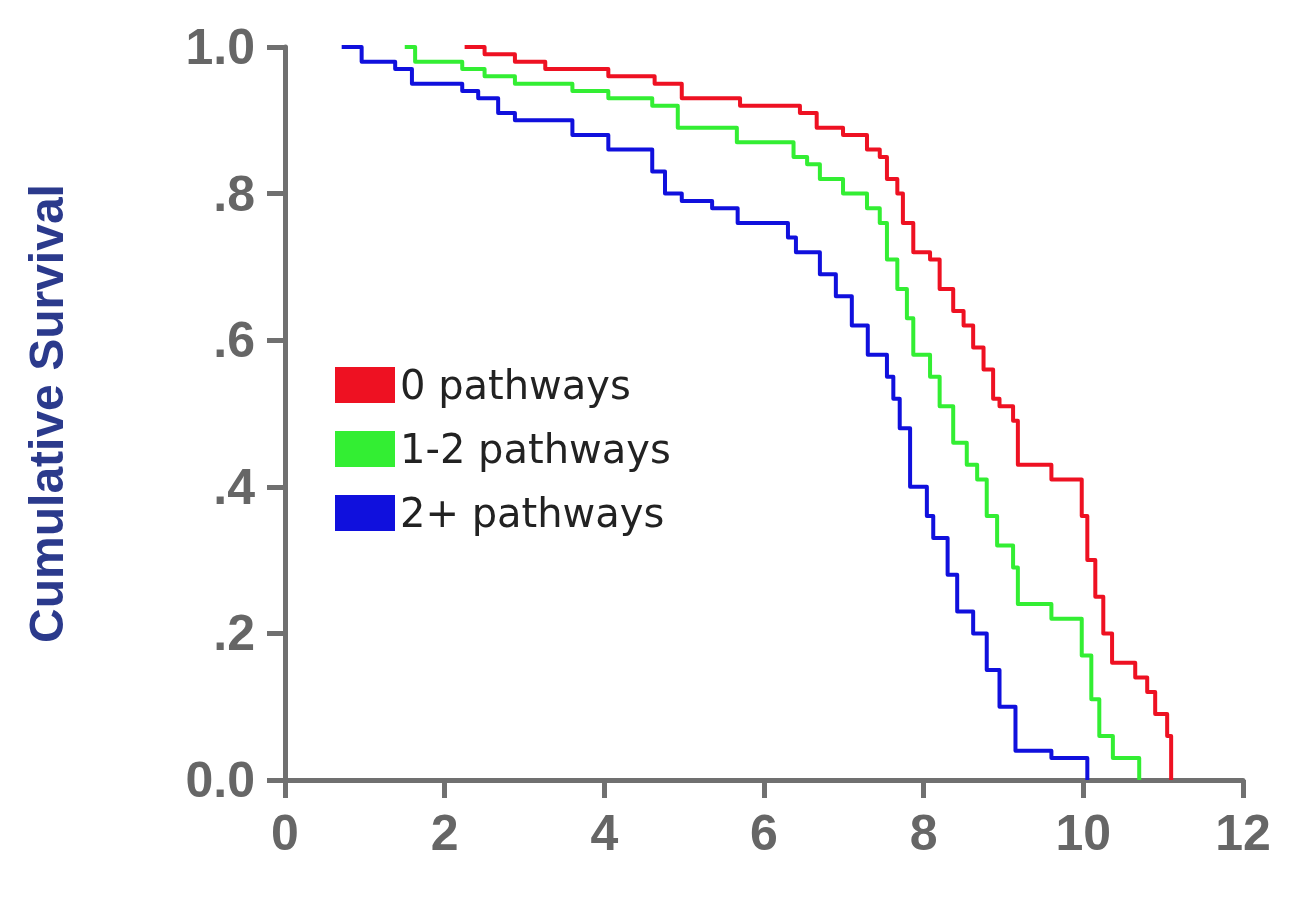 The width and height of the screenshot is (1290, 898). Describe the element at coordinates (1083, 833) in the screenshot. I see `x-tick-label: 10` at that location.